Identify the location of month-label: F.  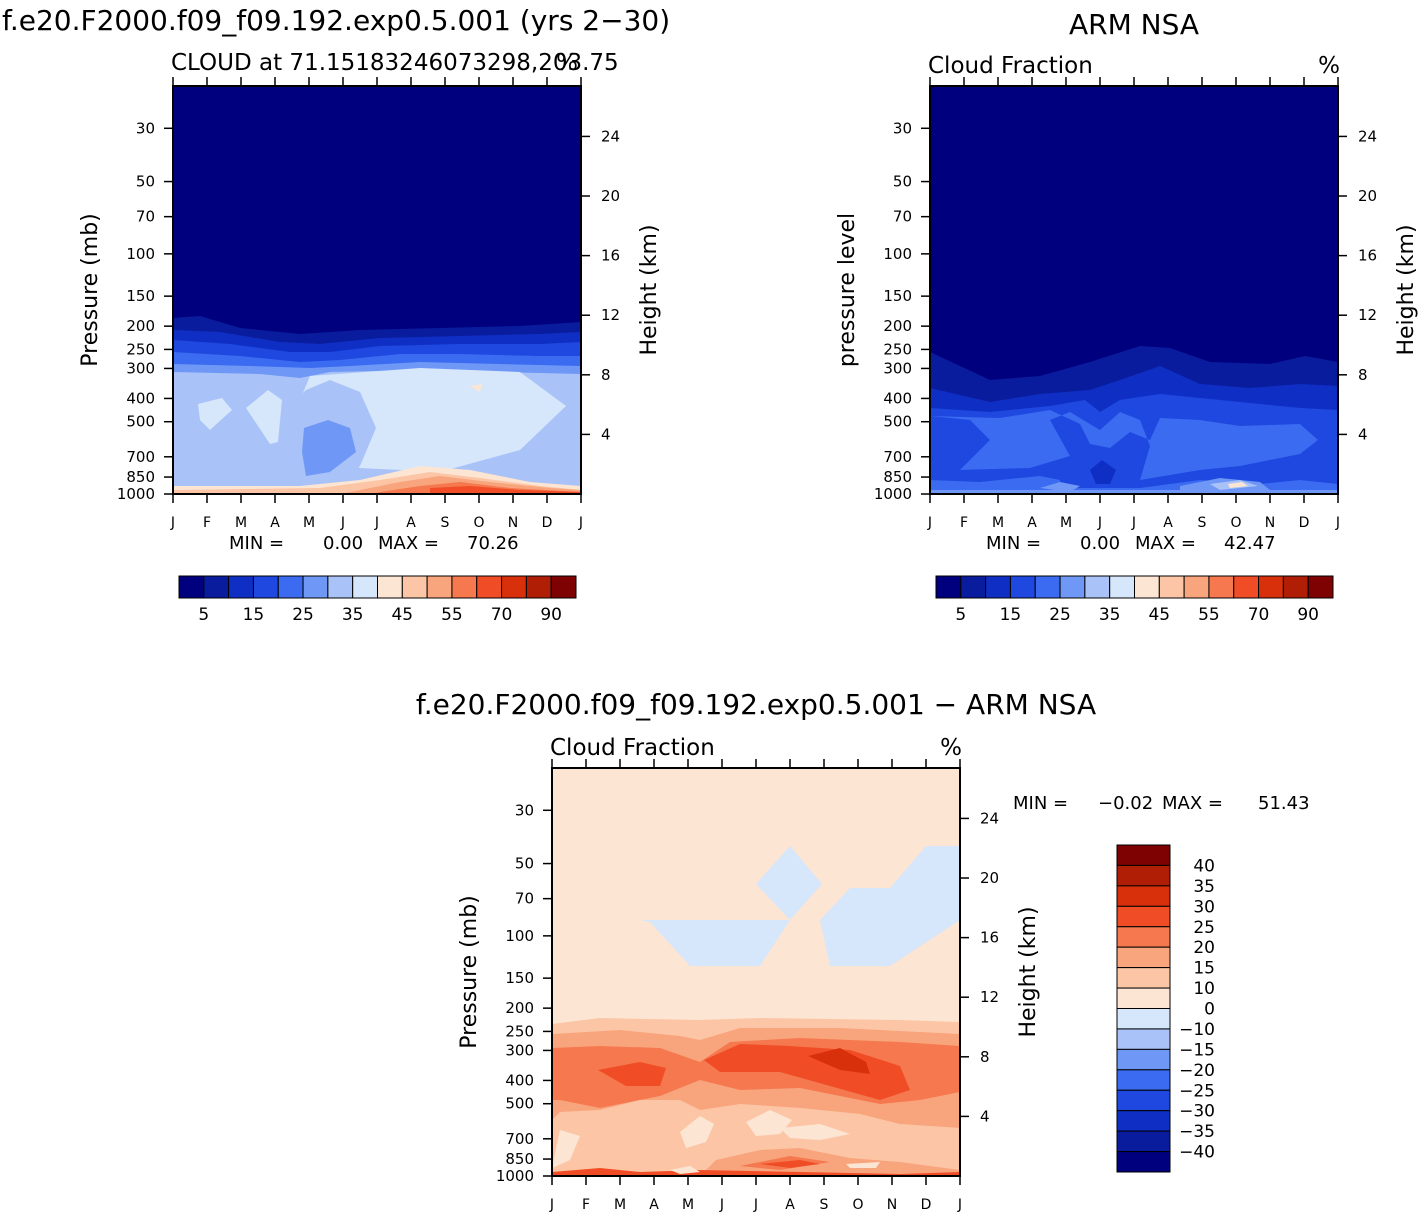
(586, 1205).